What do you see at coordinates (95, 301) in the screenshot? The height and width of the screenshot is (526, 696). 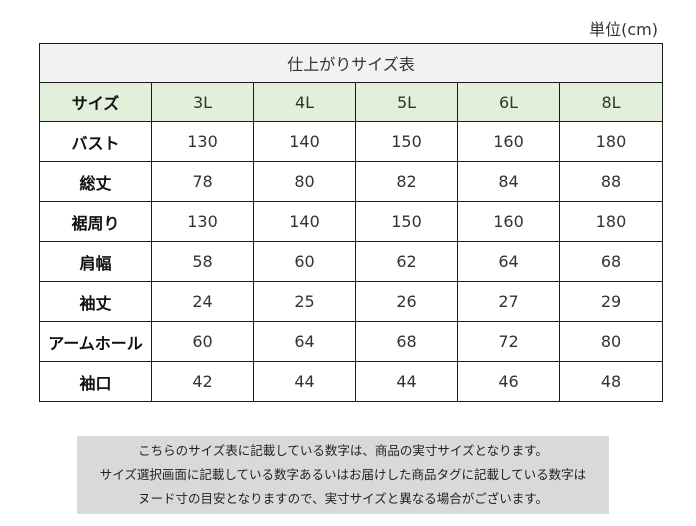 I see `row-label: 袖丈` at bounding box center [95, 301].